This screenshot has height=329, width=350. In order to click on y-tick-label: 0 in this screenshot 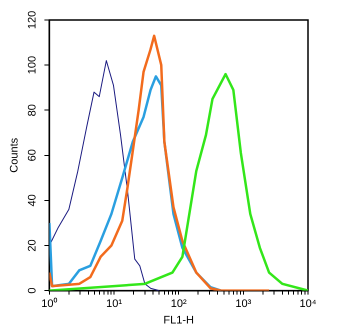, I will do `click(32, 291)`.